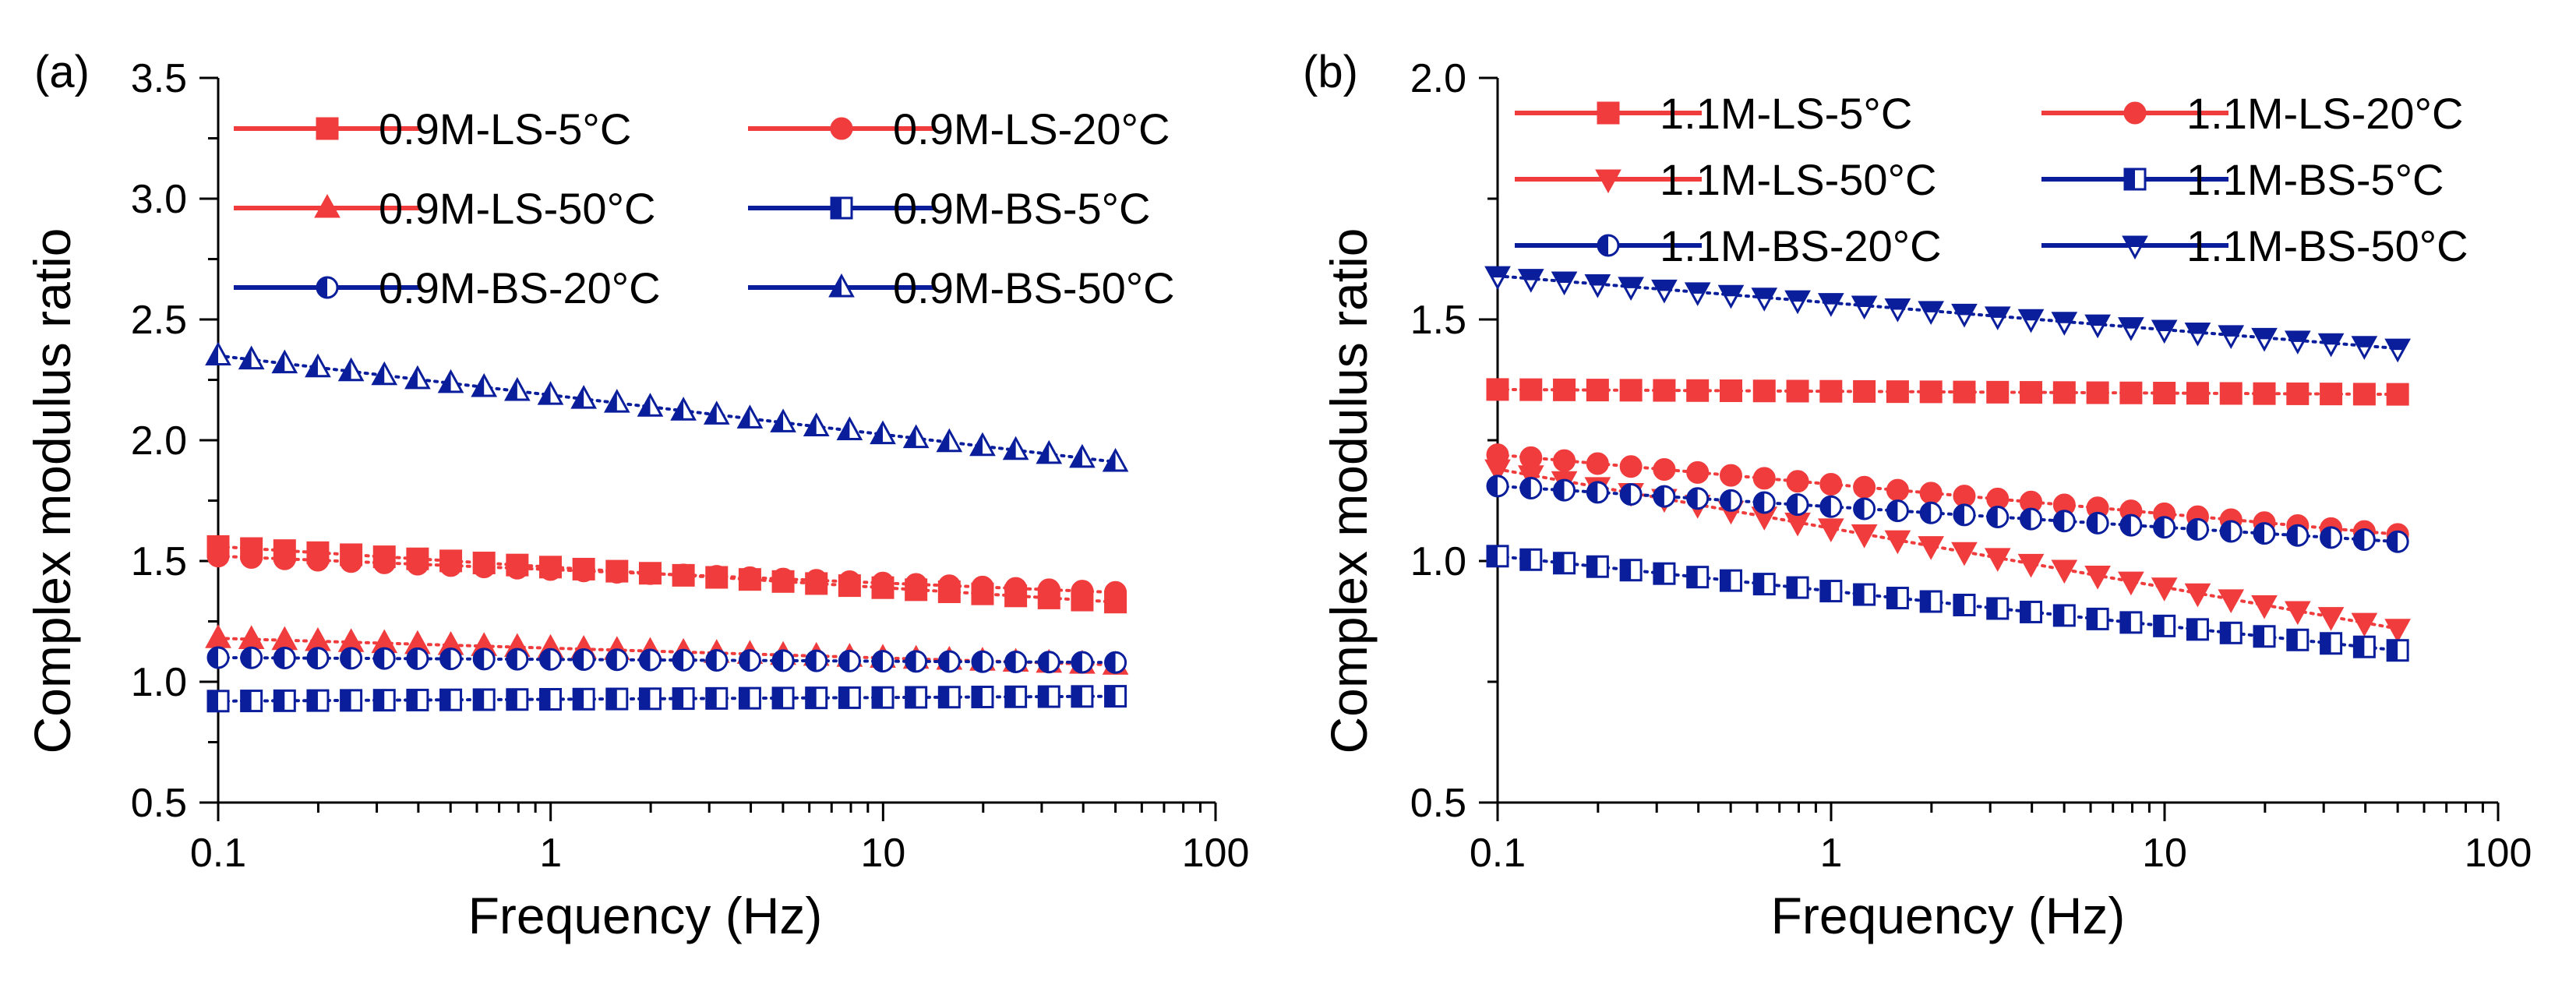 The height and width of the screenshot is (995, 2576). What do you see at coordinates (218, 853) in the screenshot?
I see `x-tick-label: 0.1` at bounding box center [218, 853].